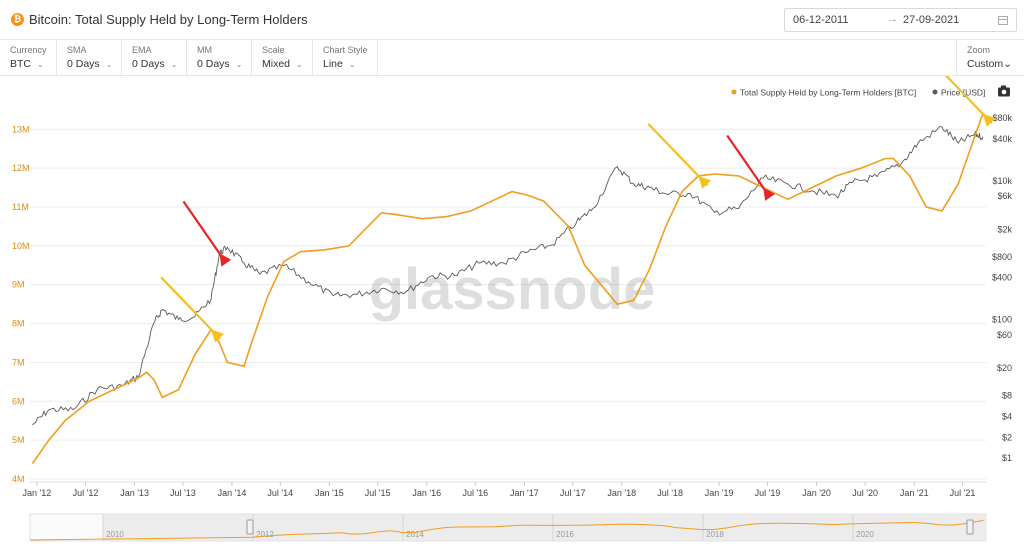 The width and height of the screenshot is (1024, 556). I want to click on range-navigator: 2010 2012 2014 2016 2018 2020, so click(508, 527).